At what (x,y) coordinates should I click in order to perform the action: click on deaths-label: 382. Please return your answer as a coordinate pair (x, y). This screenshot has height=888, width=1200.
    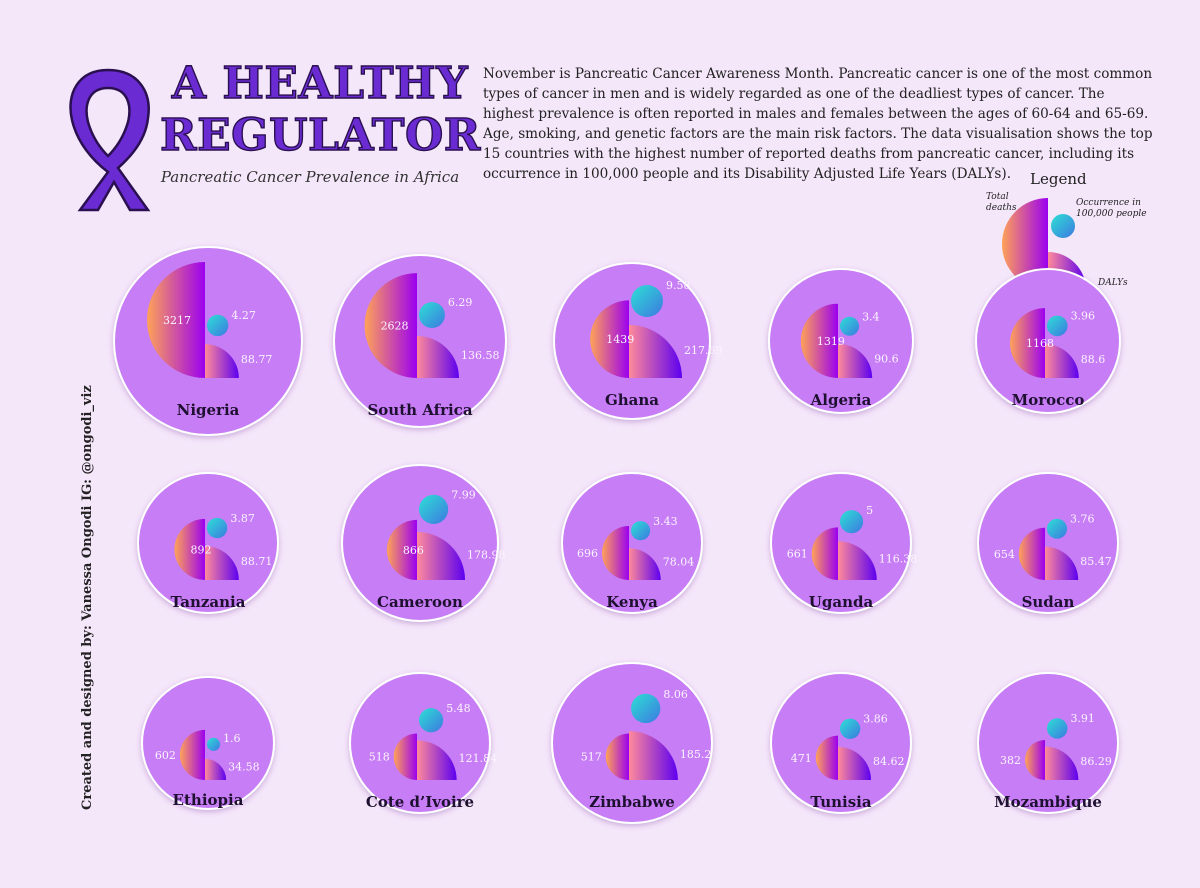
    Looking at the image, I should click on (1010, 760).